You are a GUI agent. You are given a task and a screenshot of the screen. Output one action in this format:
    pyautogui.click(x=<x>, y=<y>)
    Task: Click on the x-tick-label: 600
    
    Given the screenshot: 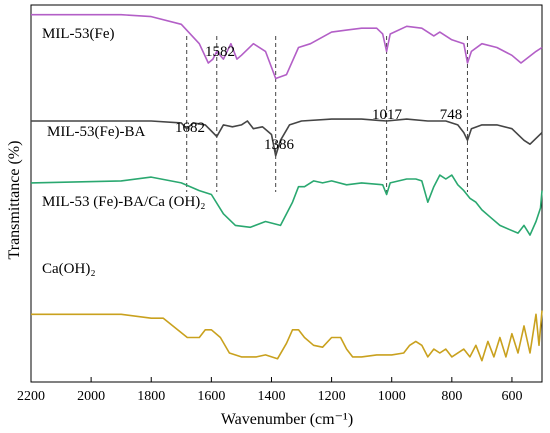 What is the action you would take?
    pyautogui.click(x=511, y=396)
    